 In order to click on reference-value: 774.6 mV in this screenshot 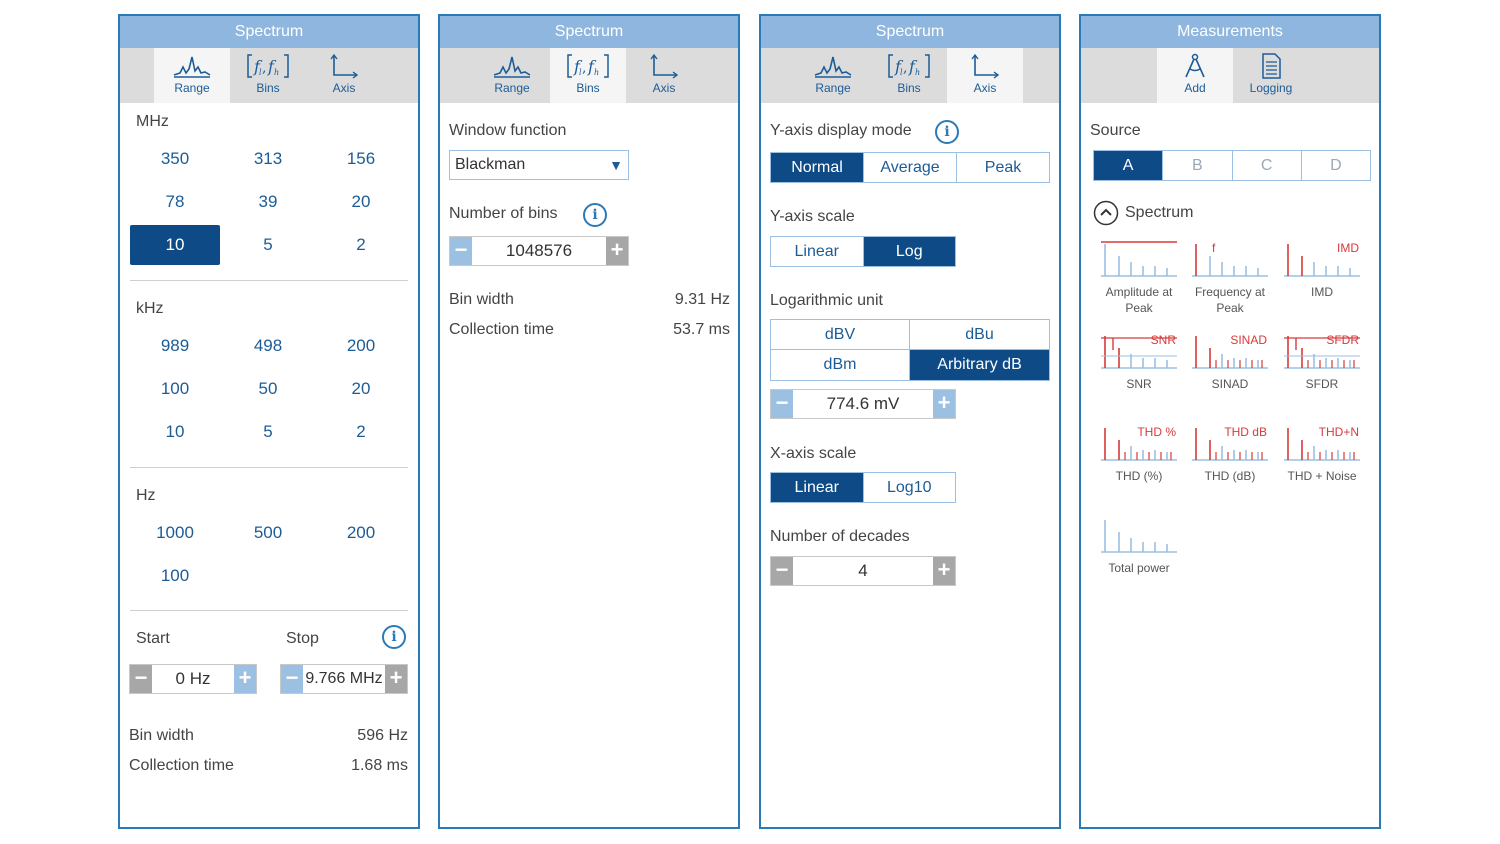, I will do `click(863, 403)`.